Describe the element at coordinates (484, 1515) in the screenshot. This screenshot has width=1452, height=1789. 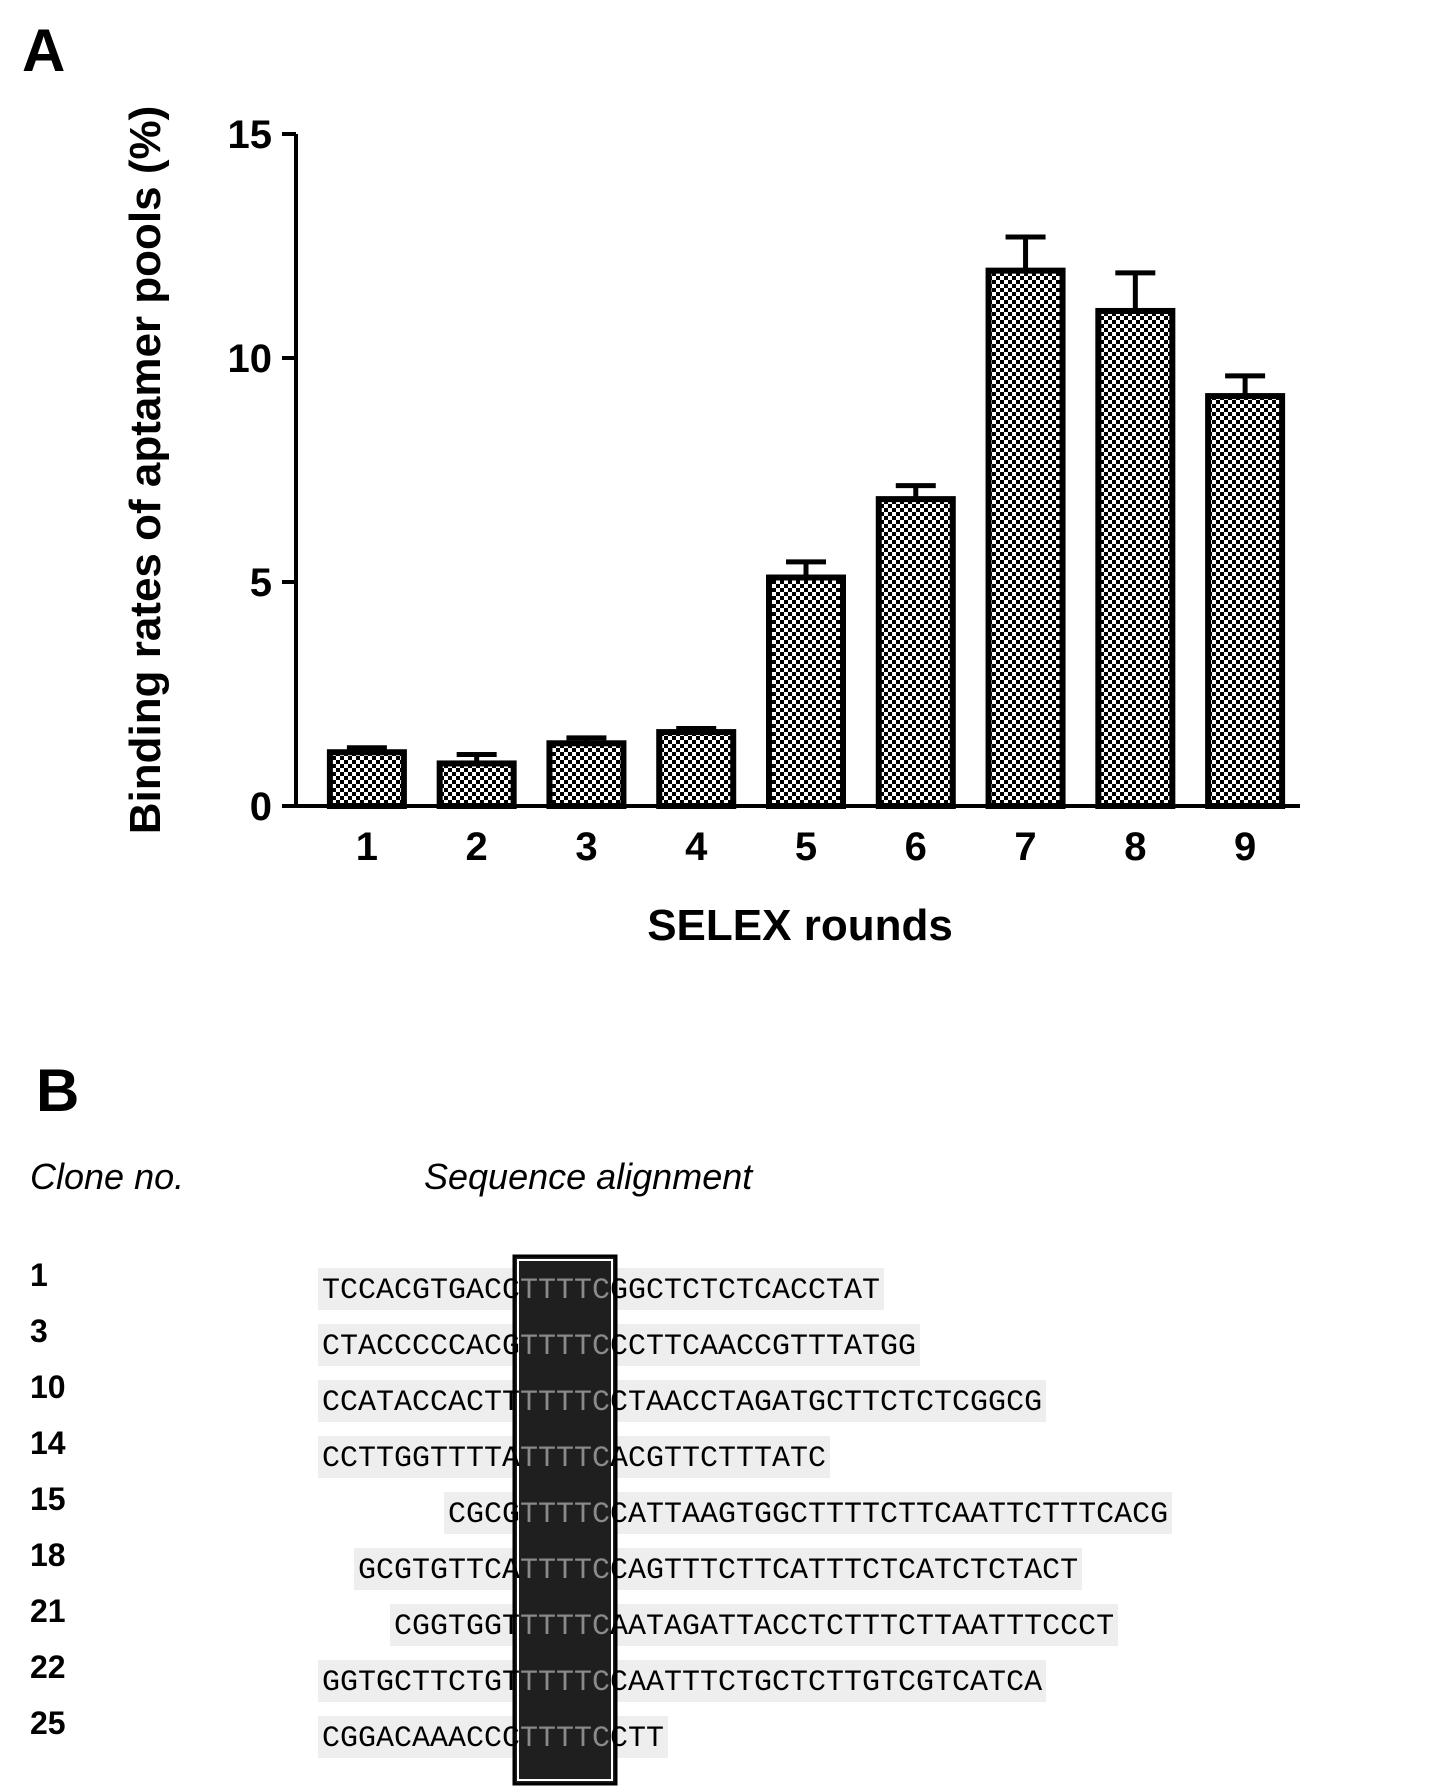
I see `sequence-left: CGCG` at that location.